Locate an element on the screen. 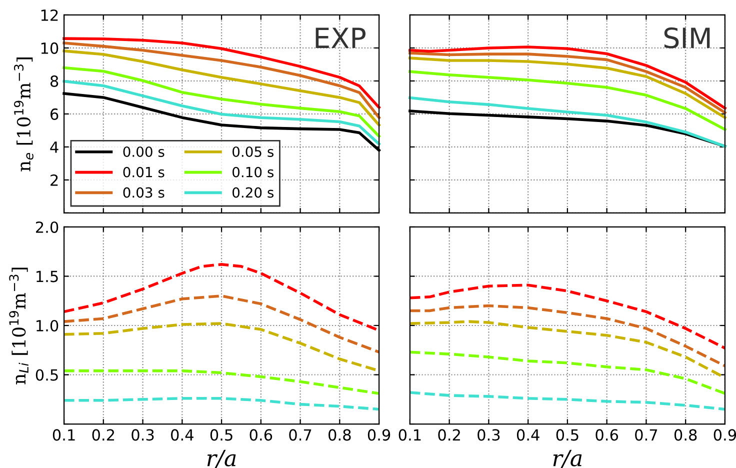 This screenshot has width=736, height=468. y-tick-label: 12 is located at coordinates (49, 15).